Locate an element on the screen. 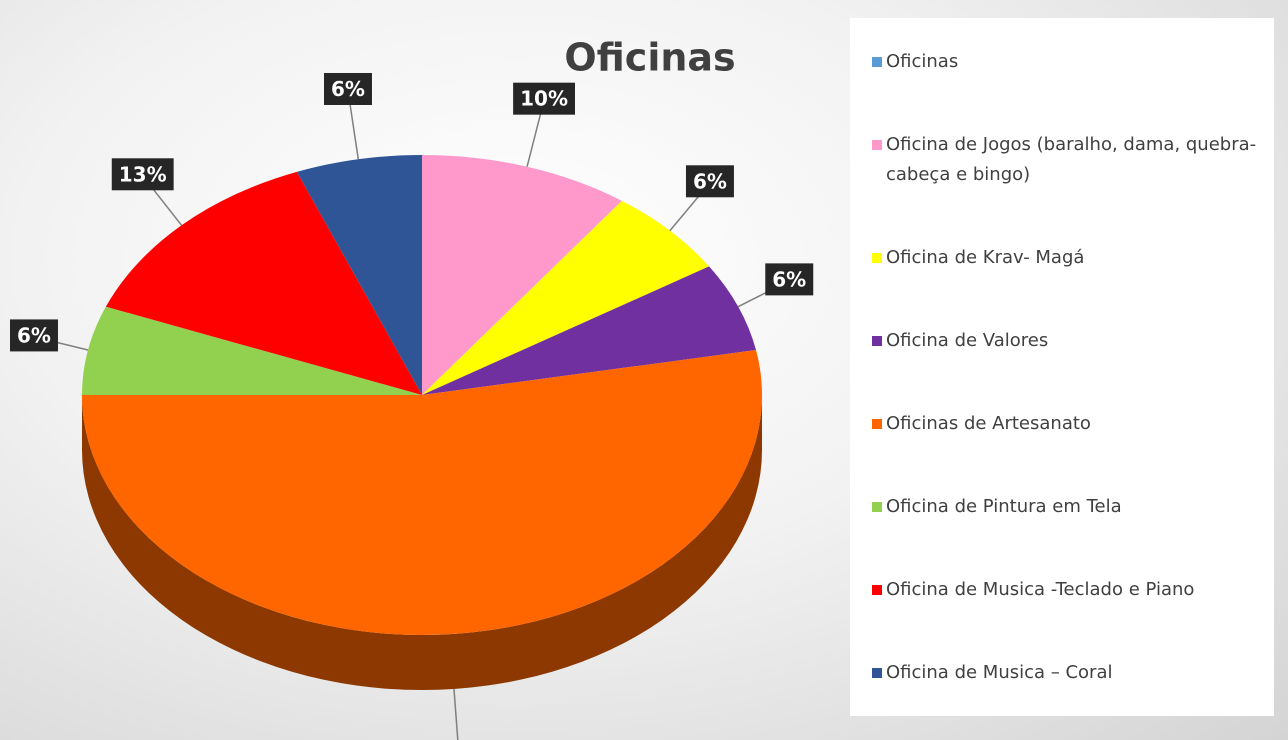 This screenshot has width=1288, height=740. legend-label: Oficina de Musica -Teclado e Piano is located at coordinates (1040, 589).